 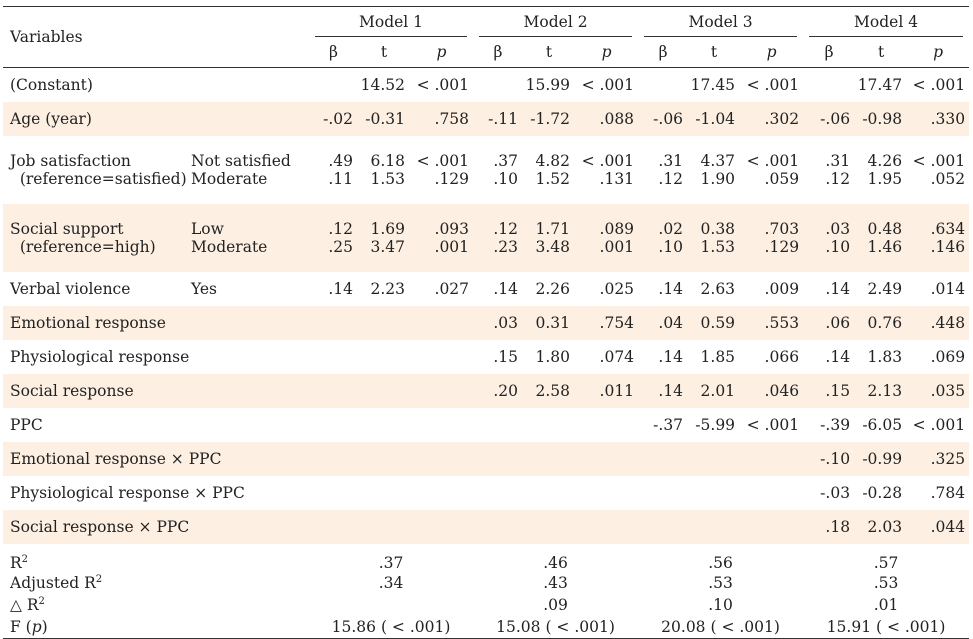 What do you see at coordinates (548, 85) in the screenshot?
I see `table-cell: 15.99` at bounding box center [548, 85].